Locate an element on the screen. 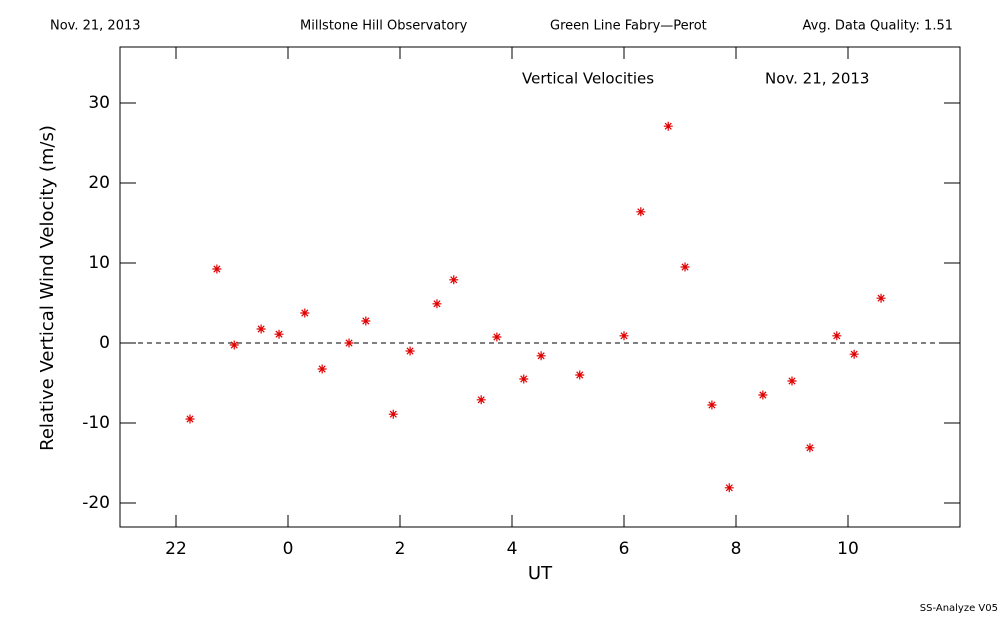  y-tick-label: -20 is located at coordinates (96, 503).